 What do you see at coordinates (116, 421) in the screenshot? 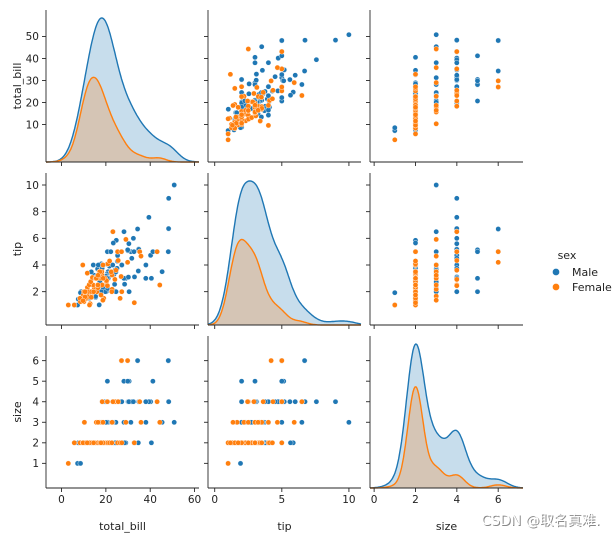
I see `panel-total_bill-vs-size: 0 20 40 60 1 2 3 4 5 6` at bounding box center [116, 421].